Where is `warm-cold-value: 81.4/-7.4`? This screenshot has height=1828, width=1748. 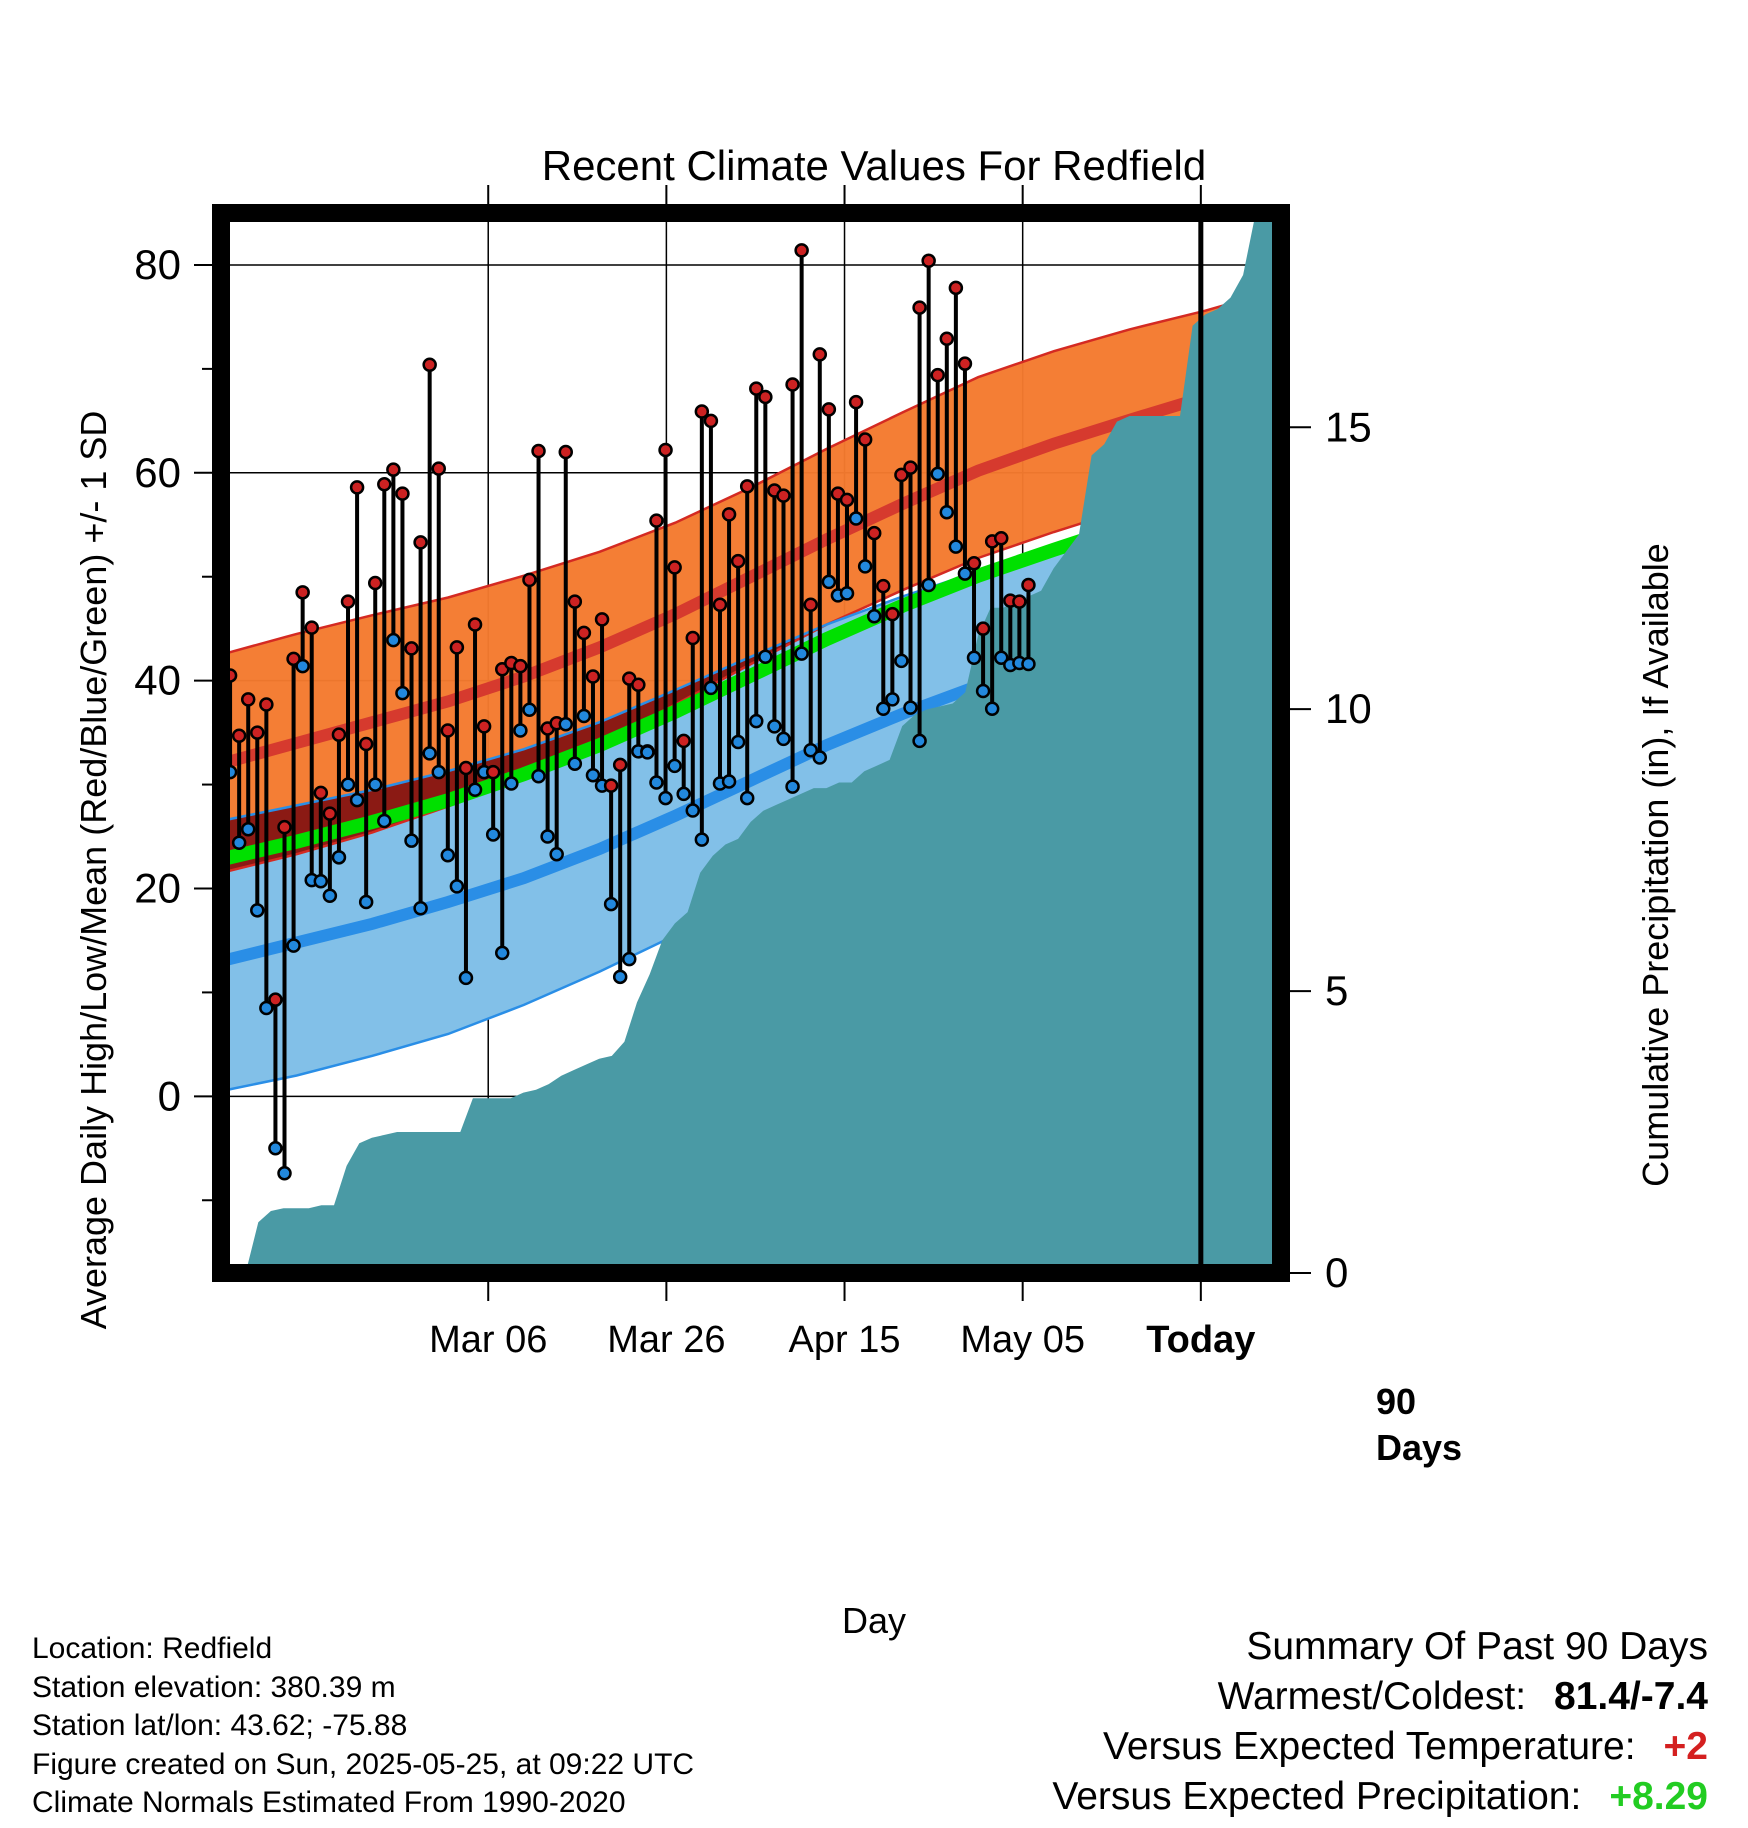 warm-cold-value: 81.4/-7.4 is located at coordinates (1631, 1696).